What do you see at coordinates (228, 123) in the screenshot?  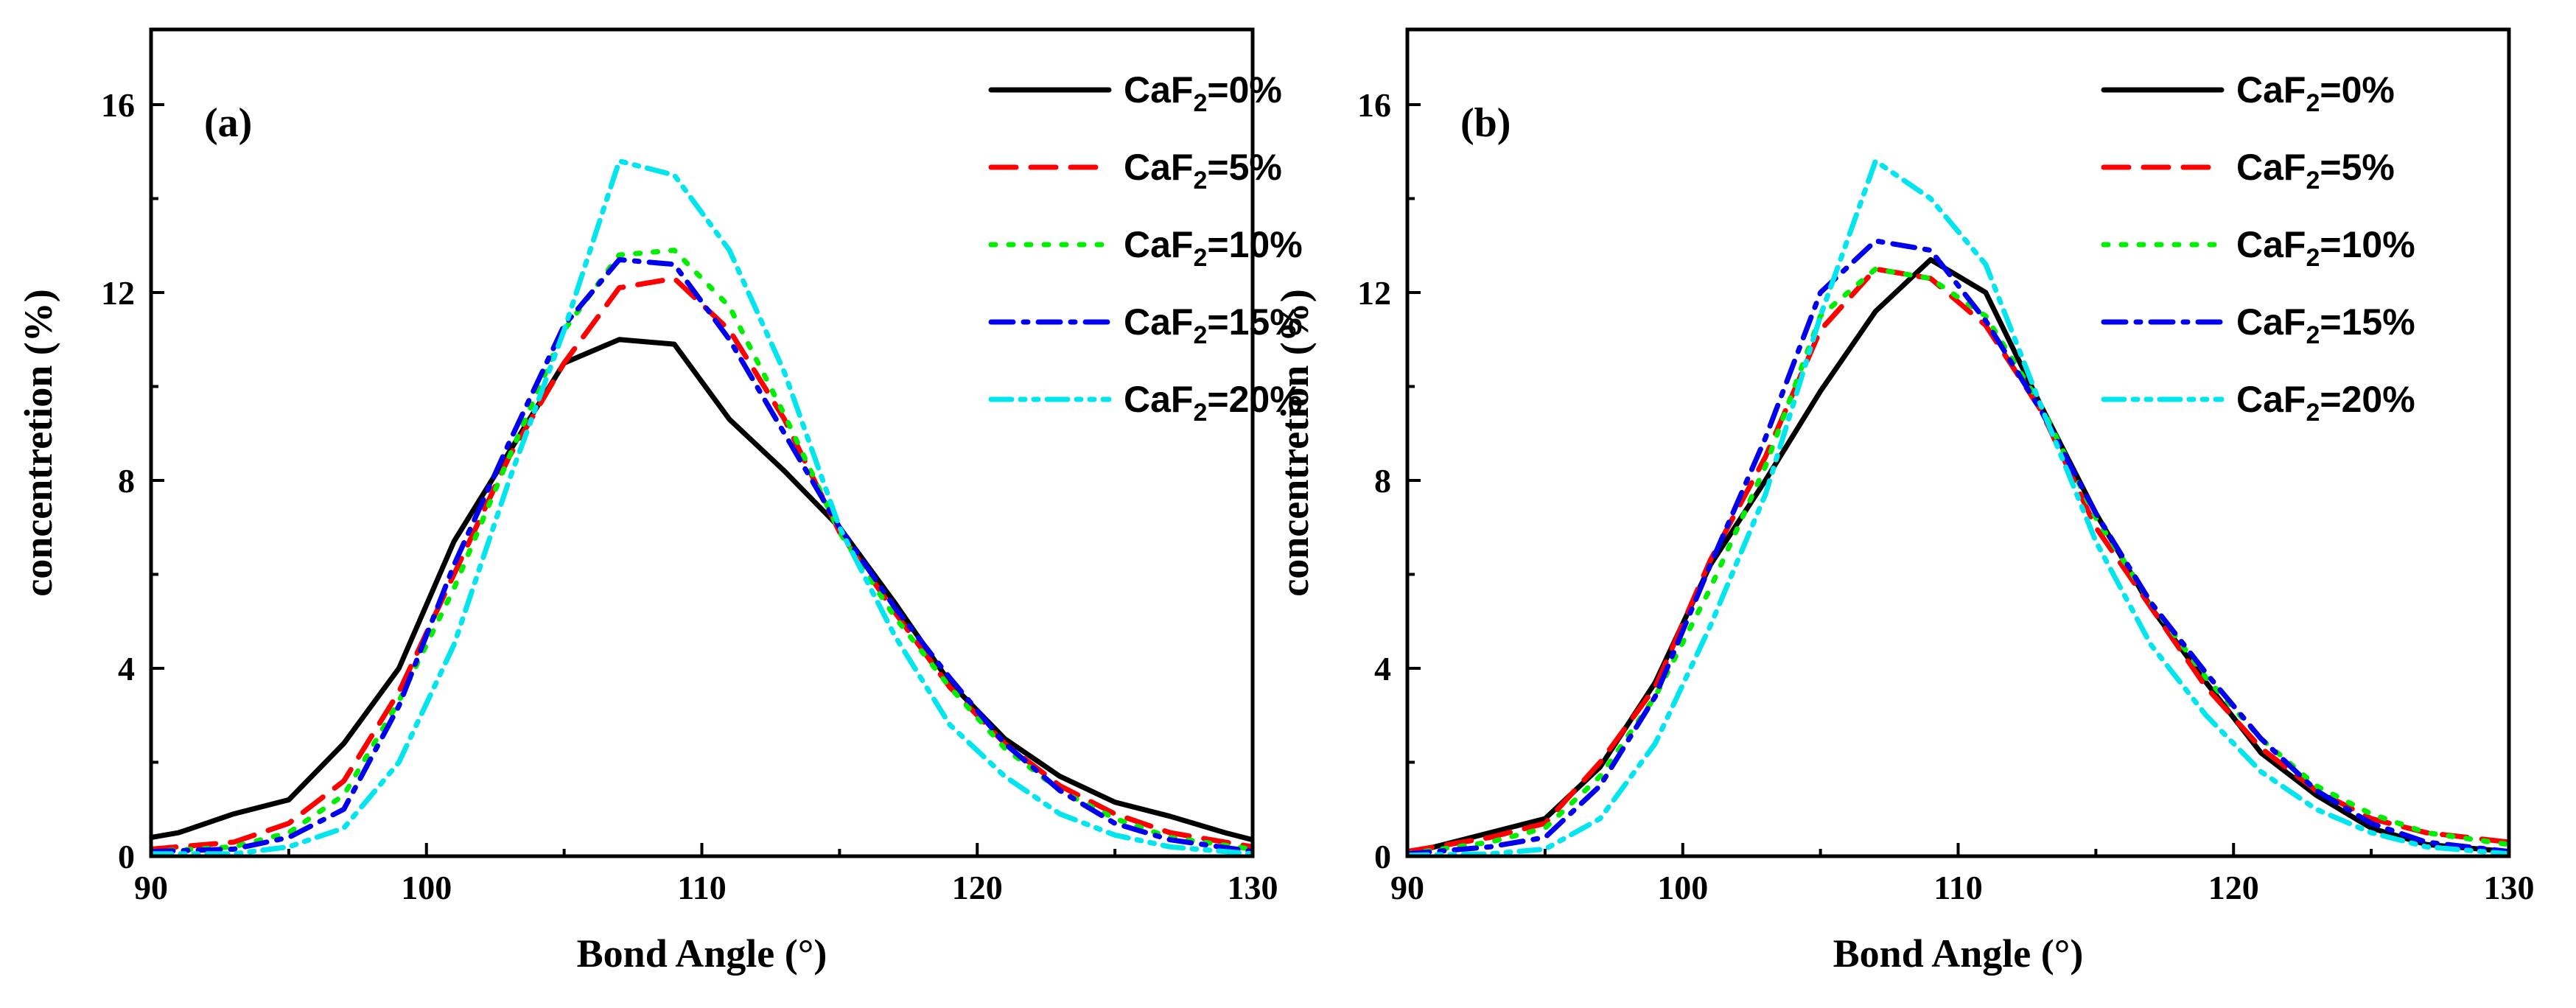 I see `panel-label: (a)` at bounding box center [228, 123].